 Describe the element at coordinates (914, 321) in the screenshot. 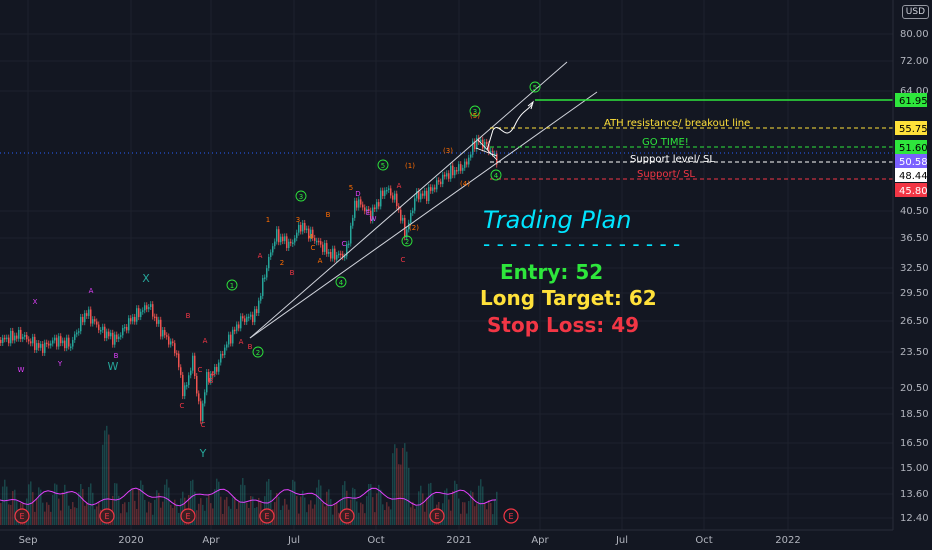

I see `price-tick-label: 26.50` at that location.